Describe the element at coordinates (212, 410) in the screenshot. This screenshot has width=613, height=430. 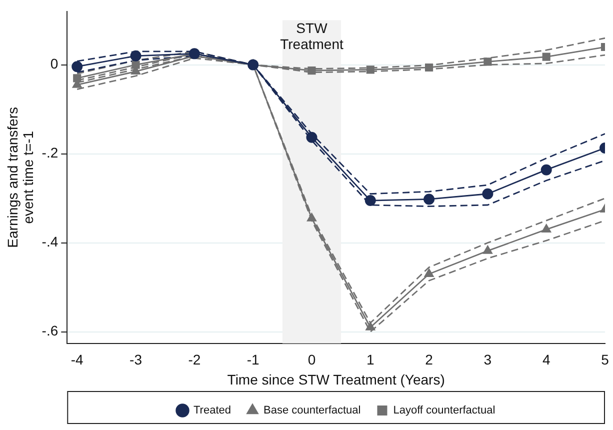
I see `legend-label: Treated` at that location.